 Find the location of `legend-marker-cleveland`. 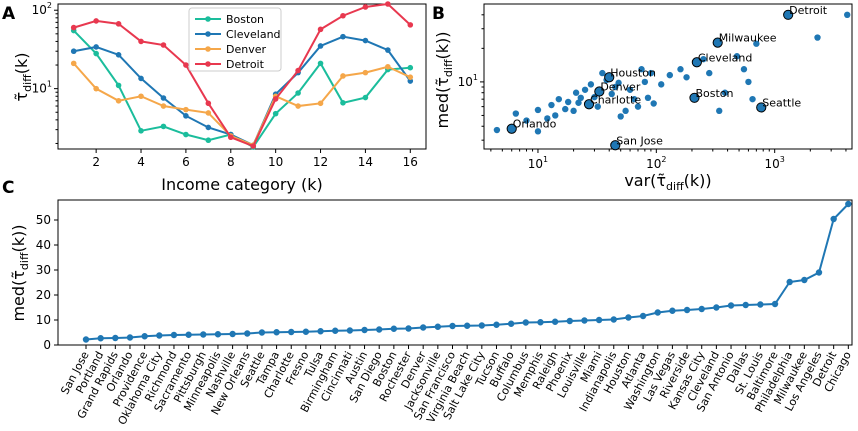

legend-marker-cleveland is located at coordinates (208, 34).